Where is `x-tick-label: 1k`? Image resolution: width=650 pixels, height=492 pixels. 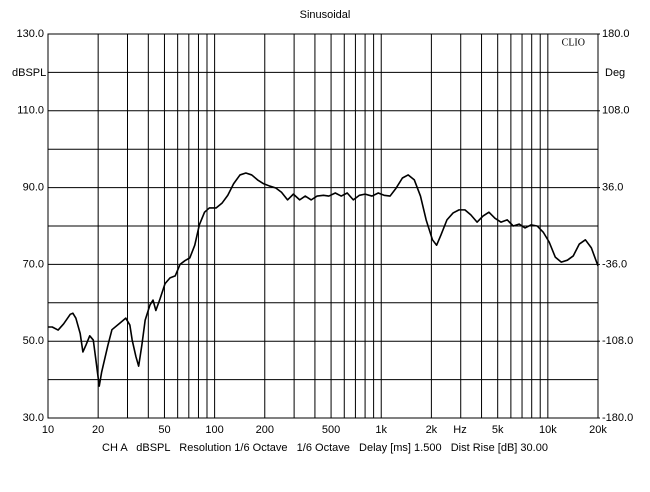
x-tick-label: 1k is located at coordinates (381, 430).